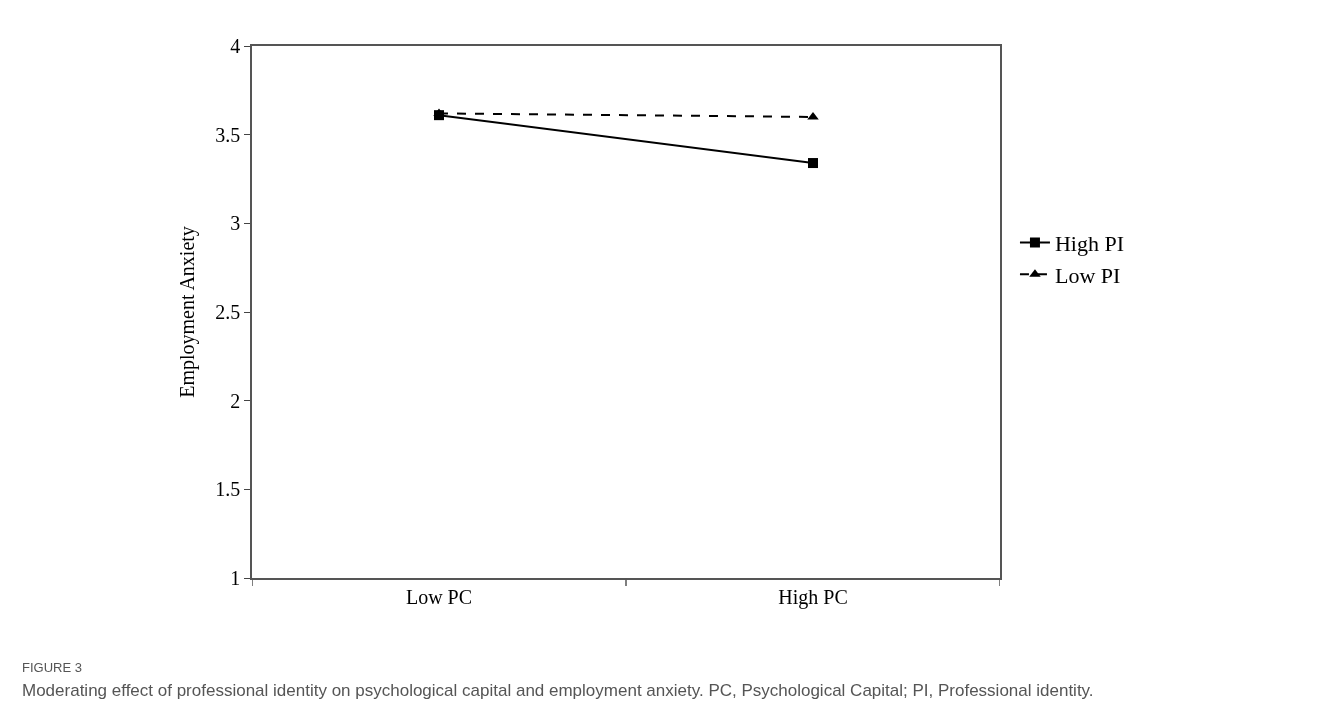 This screenshot has height=717, width=1325. Describe the element at coordinates (188, 312) in the screenshot. I see `y-axis-title: Employment Anxiety` at that location.